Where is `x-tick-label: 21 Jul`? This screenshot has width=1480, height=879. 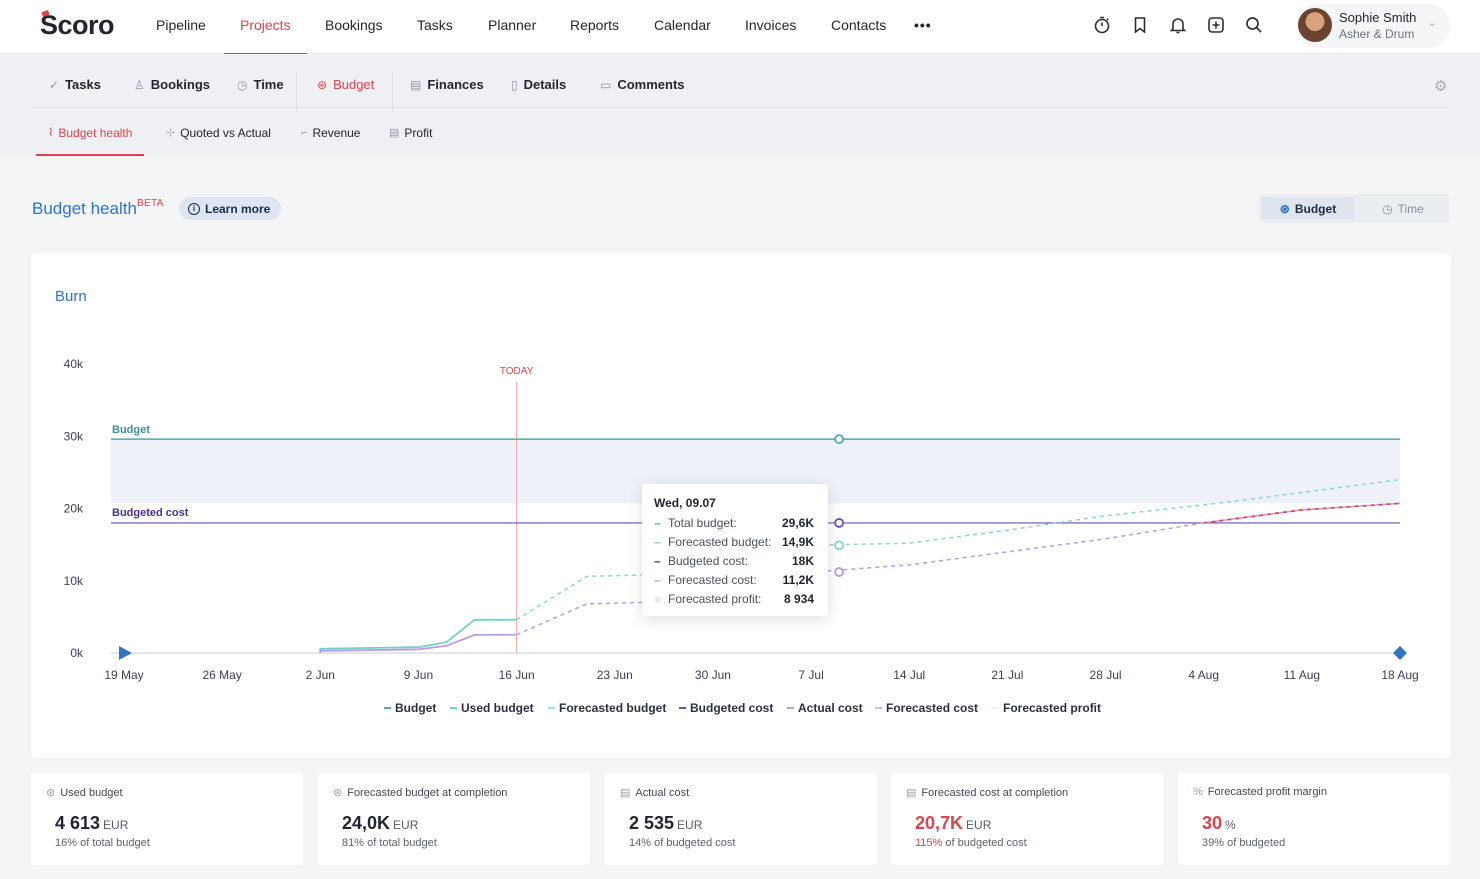 x-tick-label: 21 Jul is located at coordinates (1007, 675).